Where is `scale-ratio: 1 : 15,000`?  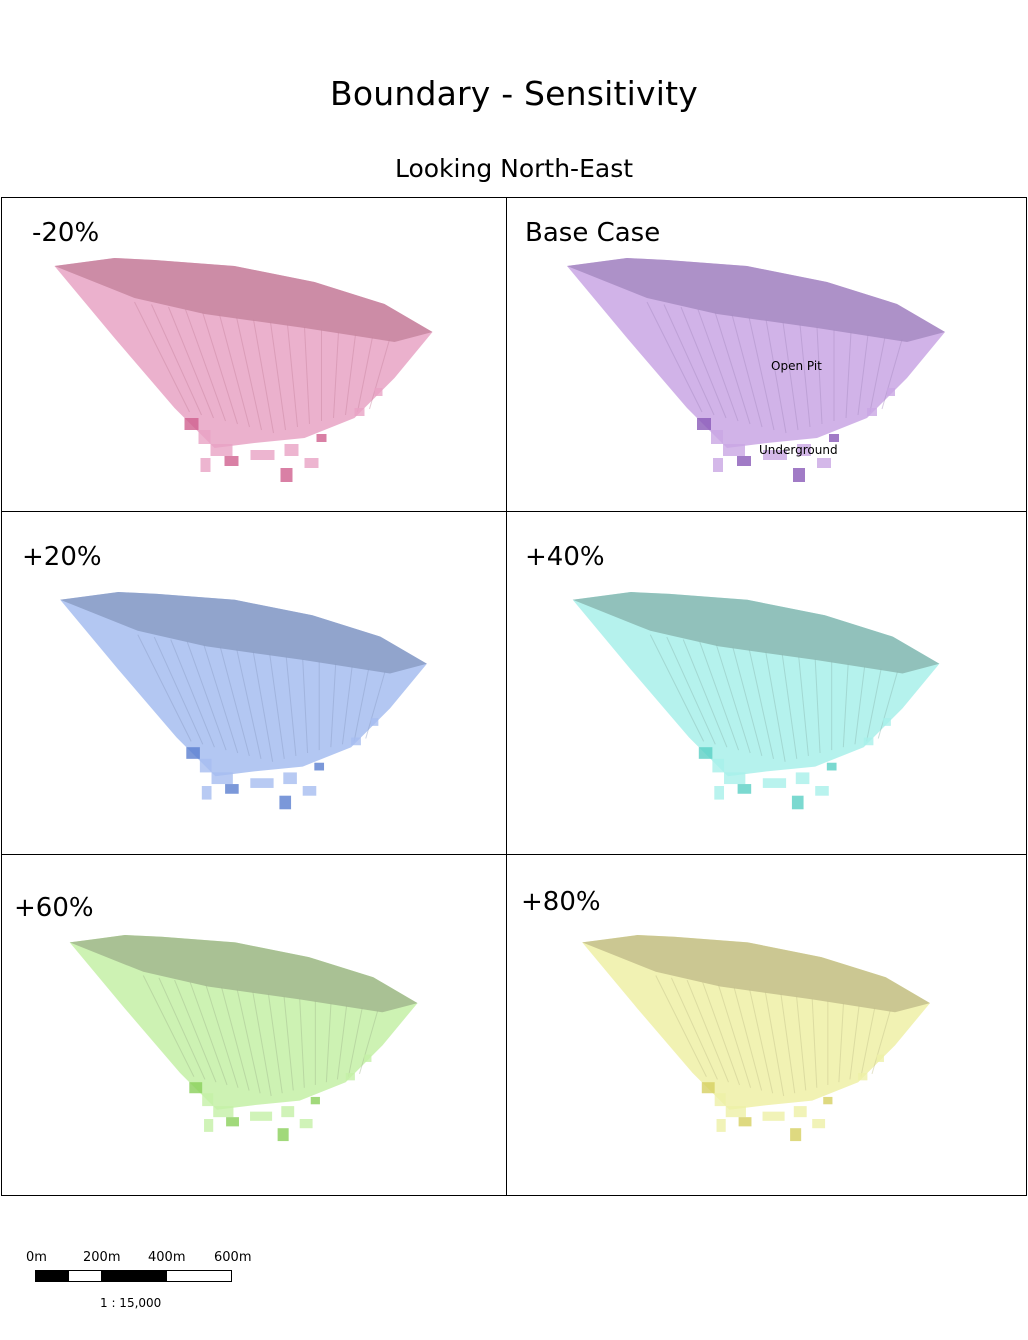
scale-ratio: 1 : 15,000 is located at coordinates (131, 1303).